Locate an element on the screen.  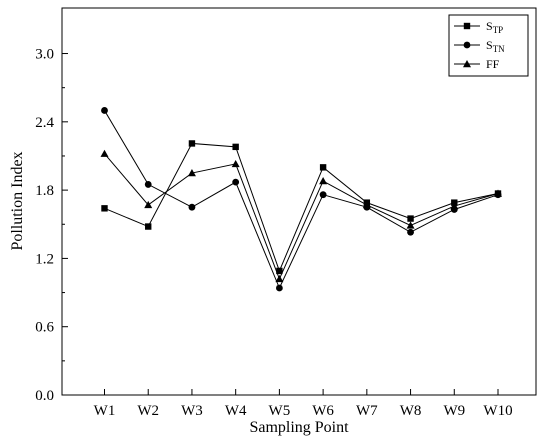
legend-label-ff: FF is located at coordinates (493, 64).